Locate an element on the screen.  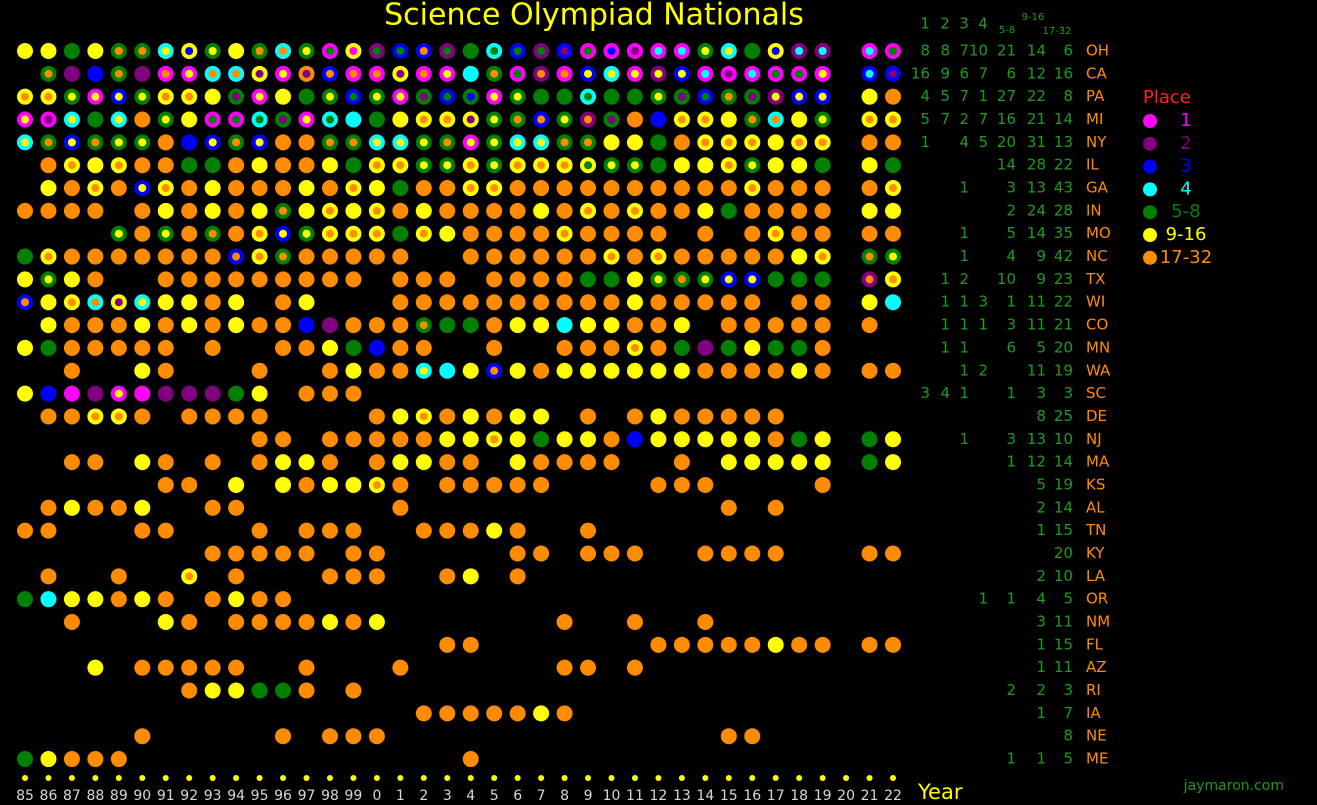
x-tick-label: 22 is located at coordinates (893, 796).